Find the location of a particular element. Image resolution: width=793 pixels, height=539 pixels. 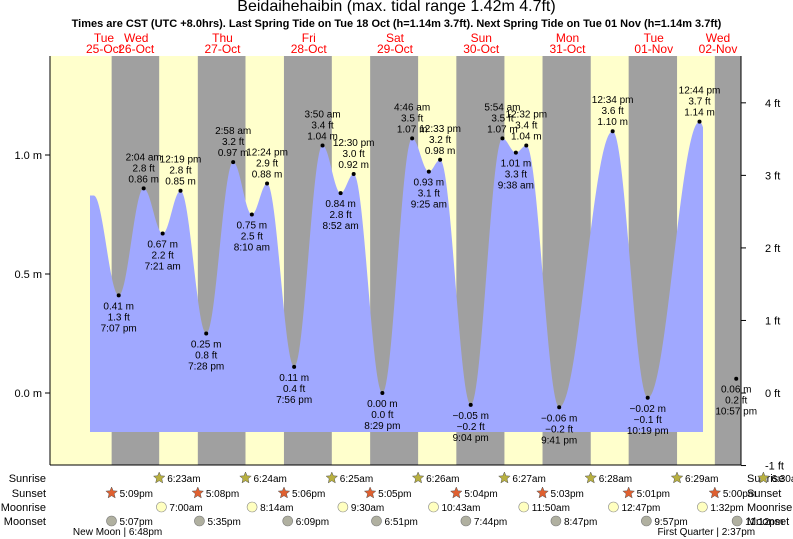

sunrise-time: 6:25am is located at coordinates (356, 479).